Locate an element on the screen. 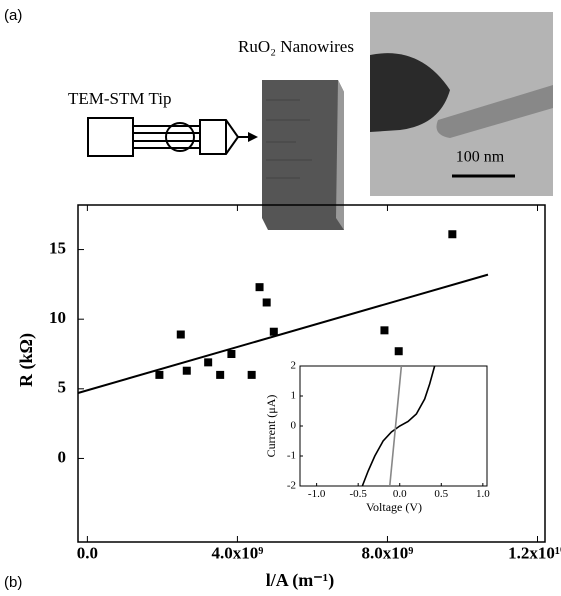 The image size is (561, 596). inset-x-title: Voltage (V) is located at coordinates (394, 507).